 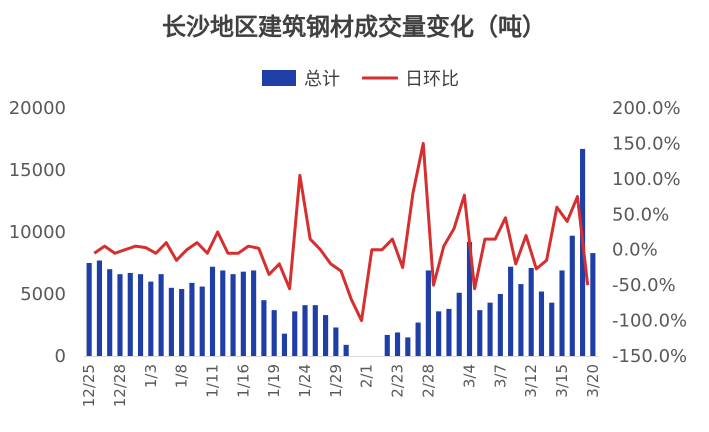 I want to click on x-tick-label: 12/25, so click(x=89, y=385).